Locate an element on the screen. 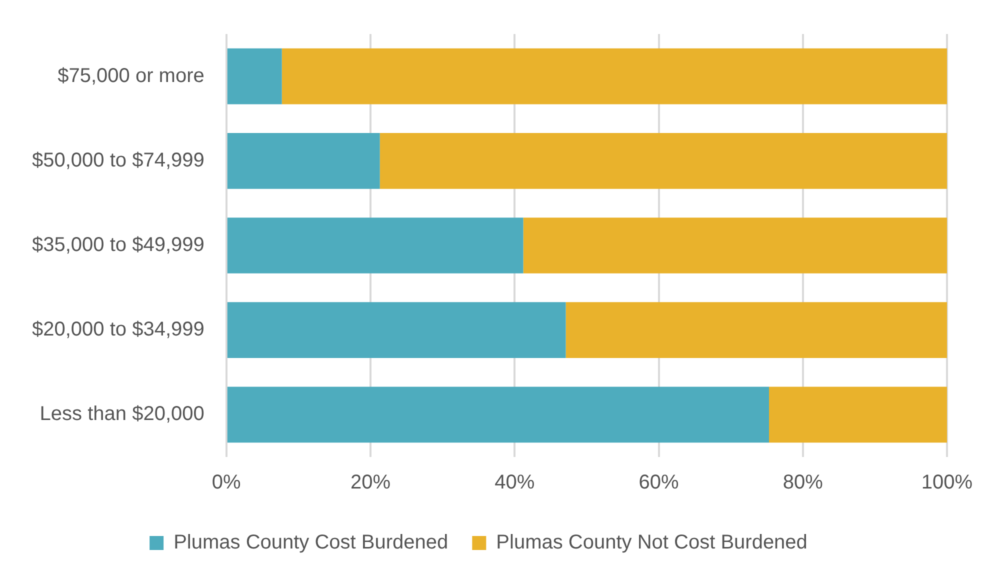 This screenshot has width=997, height=571. x-tick-label: 100% is located at coordinates (947, 483).